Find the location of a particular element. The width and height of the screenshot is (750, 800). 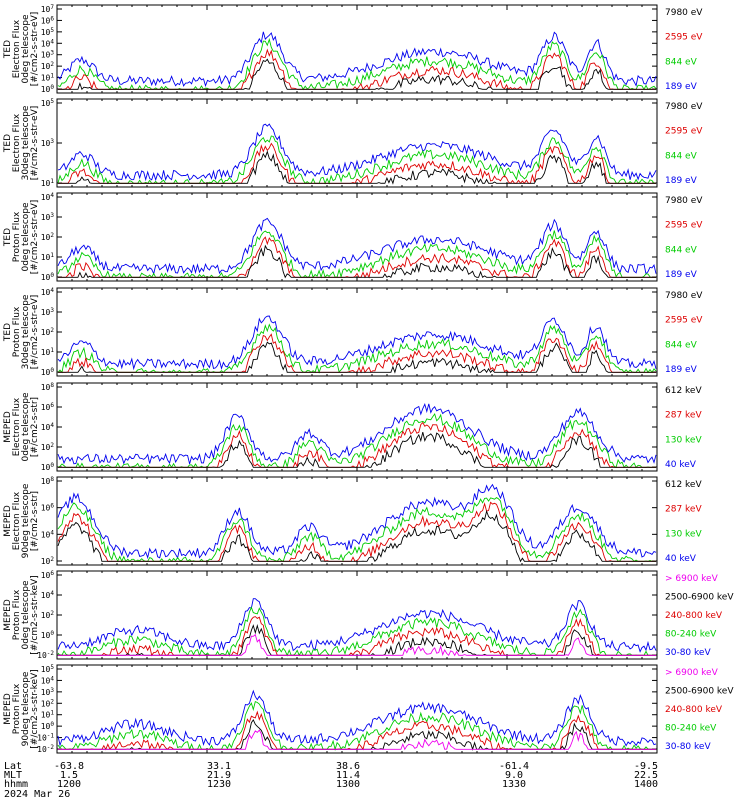

footer-hhmm-0: 1200 is located at coordinates (69, 784).